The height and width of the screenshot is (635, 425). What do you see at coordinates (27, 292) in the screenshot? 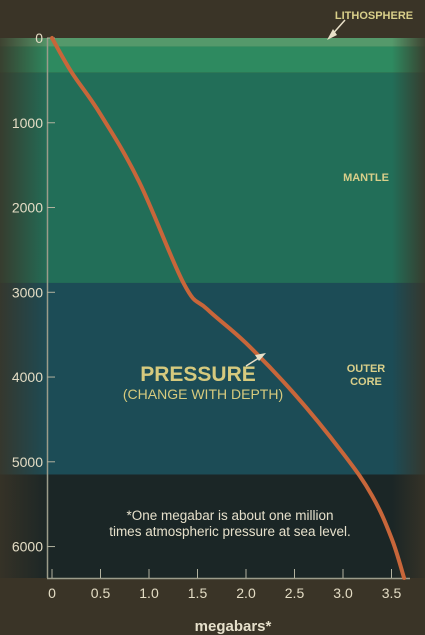
I see `y-tick-label-3000: 3000` at bounding box center [27, 292].